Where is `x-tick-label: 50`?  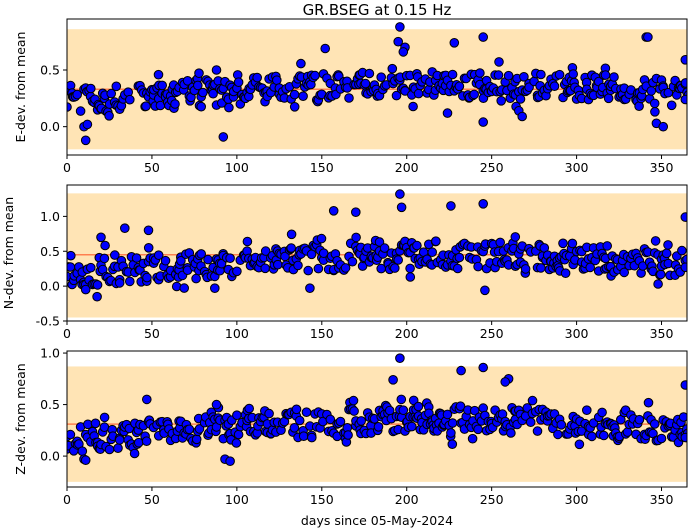 x-tick-label: 50 is located at coordinates (152, 499).